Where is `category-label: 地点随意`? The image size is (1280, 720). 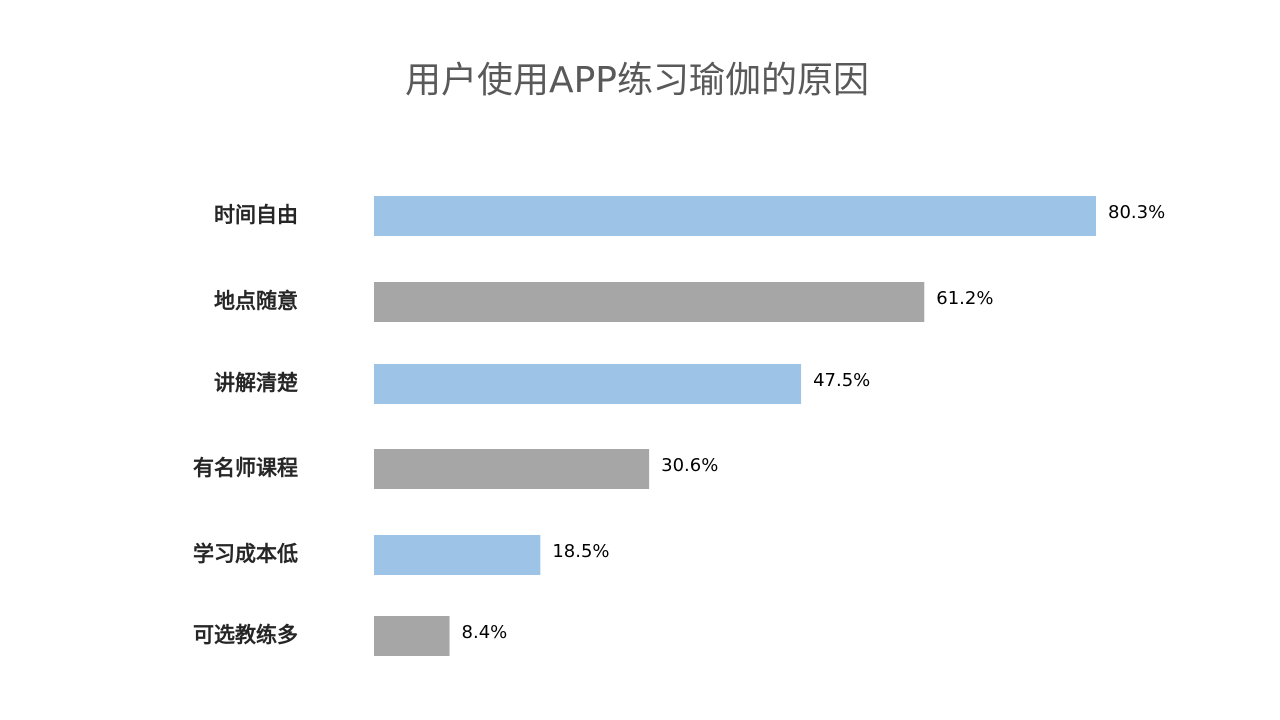
category-label: 地点随意 is located at coordinates (256, 301).